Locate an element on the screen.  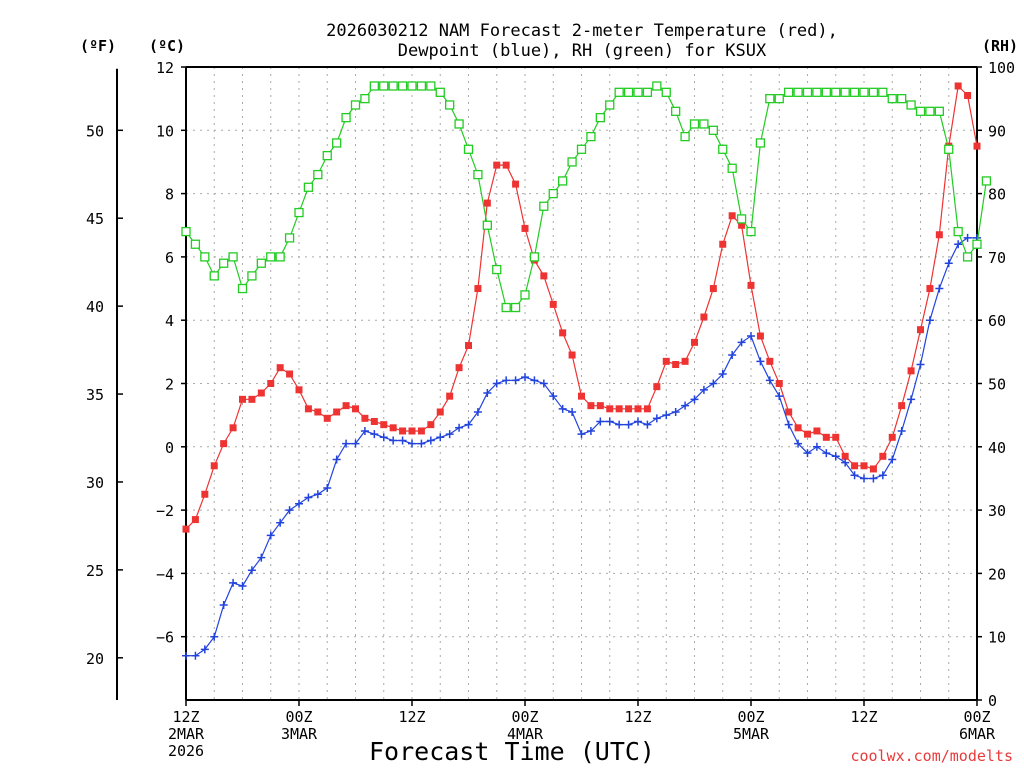
celsius-tick-label: 4 is located at coordinates (169, 321).